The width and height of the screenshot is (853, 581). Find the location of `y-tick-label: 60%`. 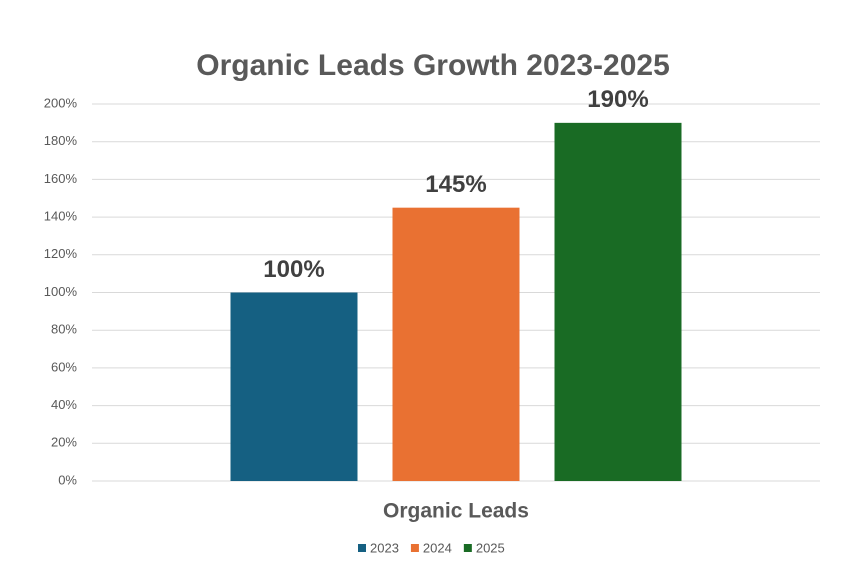

y-tick-label: 60% is located at coordinates (64, 366).